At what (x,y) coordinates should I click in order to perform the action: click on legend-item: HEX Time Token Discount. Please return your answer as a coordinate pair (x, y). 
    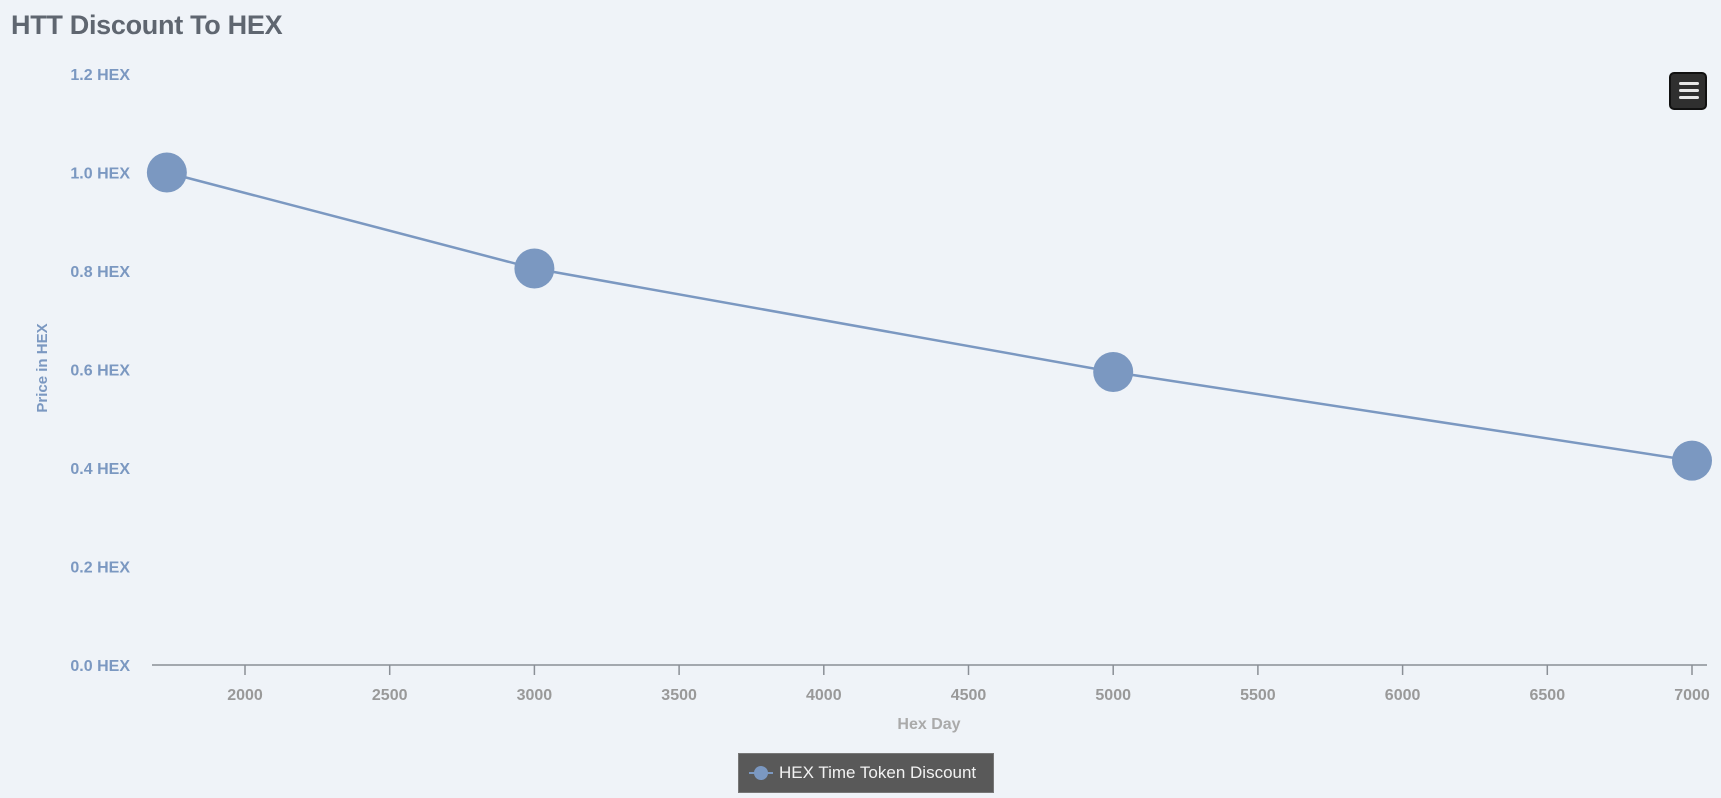
    Looking at the image, I should click on (866, 773).